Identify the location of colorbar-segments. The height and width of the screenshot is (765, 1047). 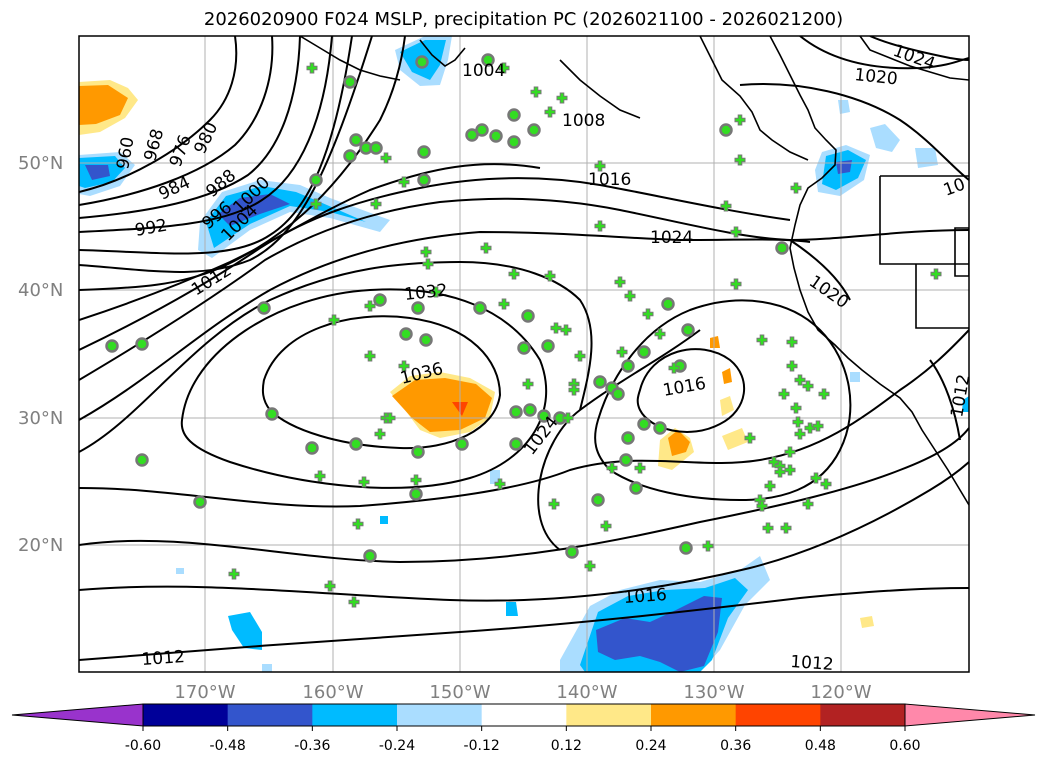
(523, 715).